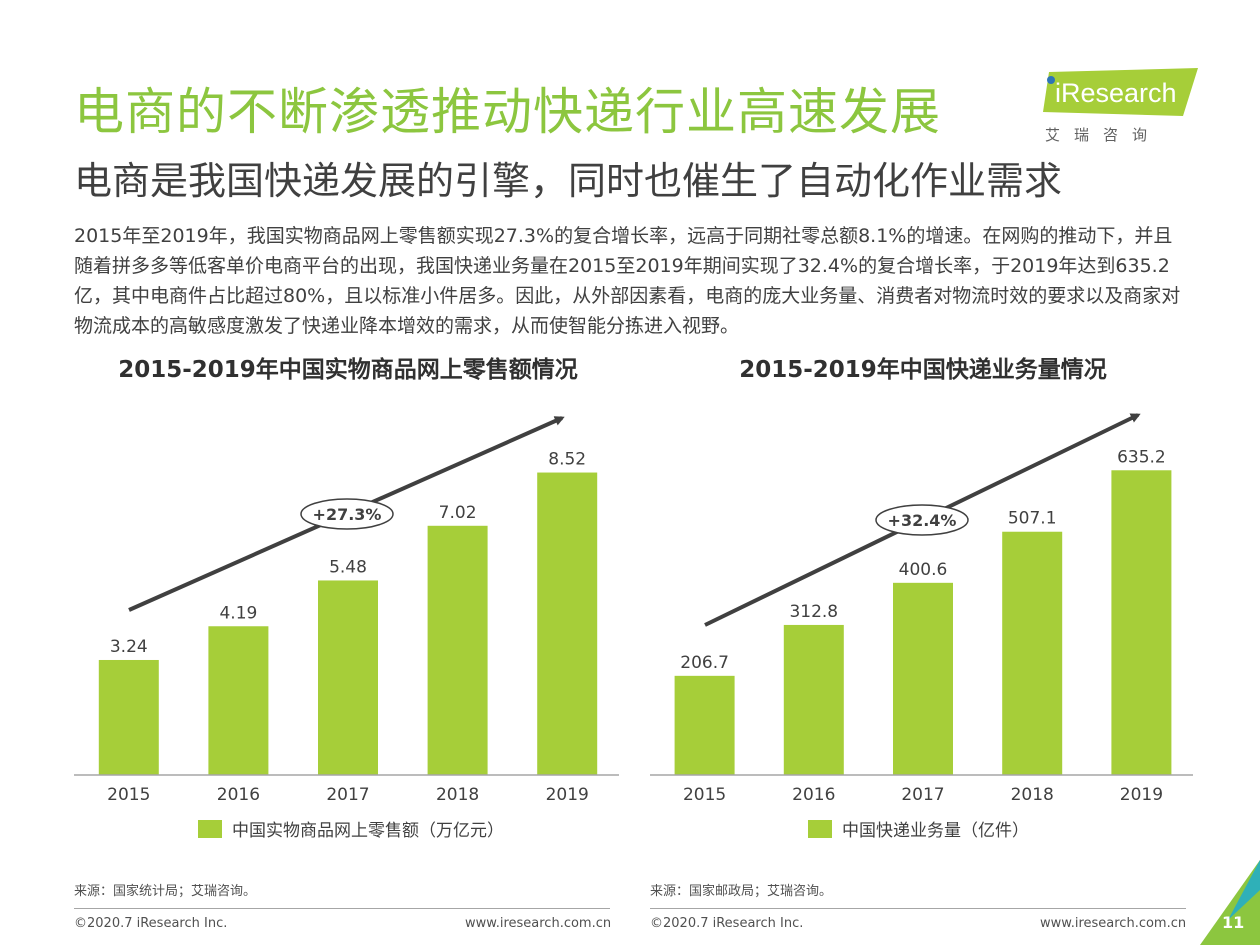  I want to click on chart-1-title: 2015-2019年中国实物商品网上零售额情况, so click(348, 370).